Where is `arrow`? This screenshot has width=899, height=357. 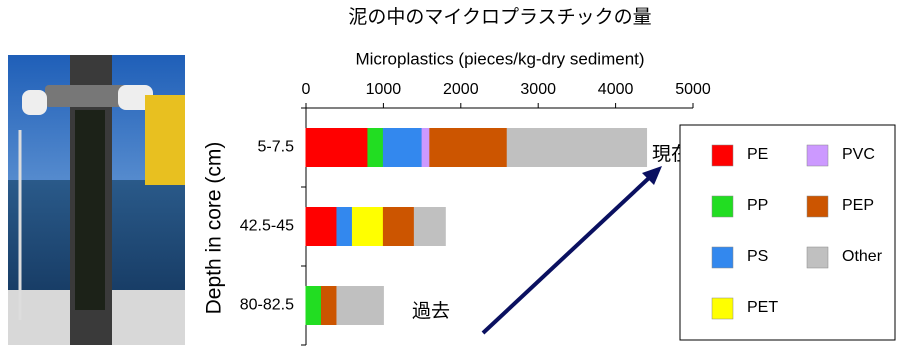
arrow is located at coordinates (571, 250).